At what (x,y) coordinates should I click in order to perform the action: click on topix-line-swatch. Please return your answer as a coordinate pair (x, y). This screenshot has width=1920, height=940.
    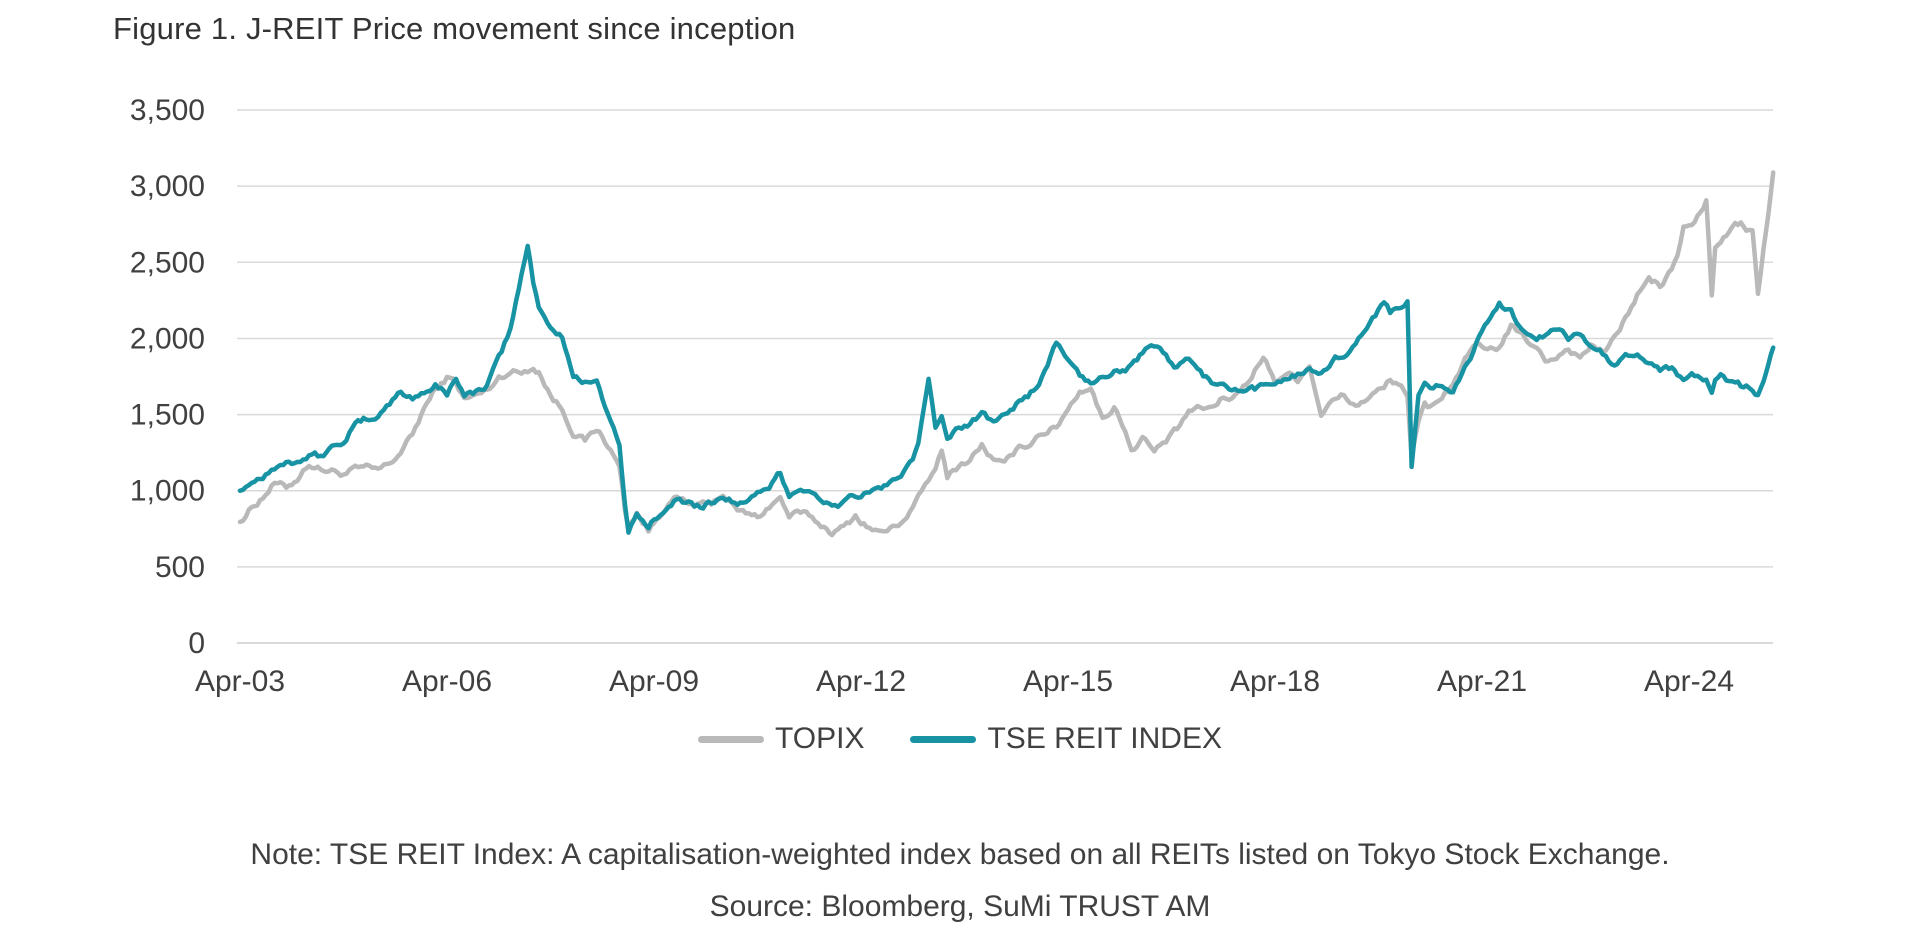
    Looking at the image, I should click on (731, 739).